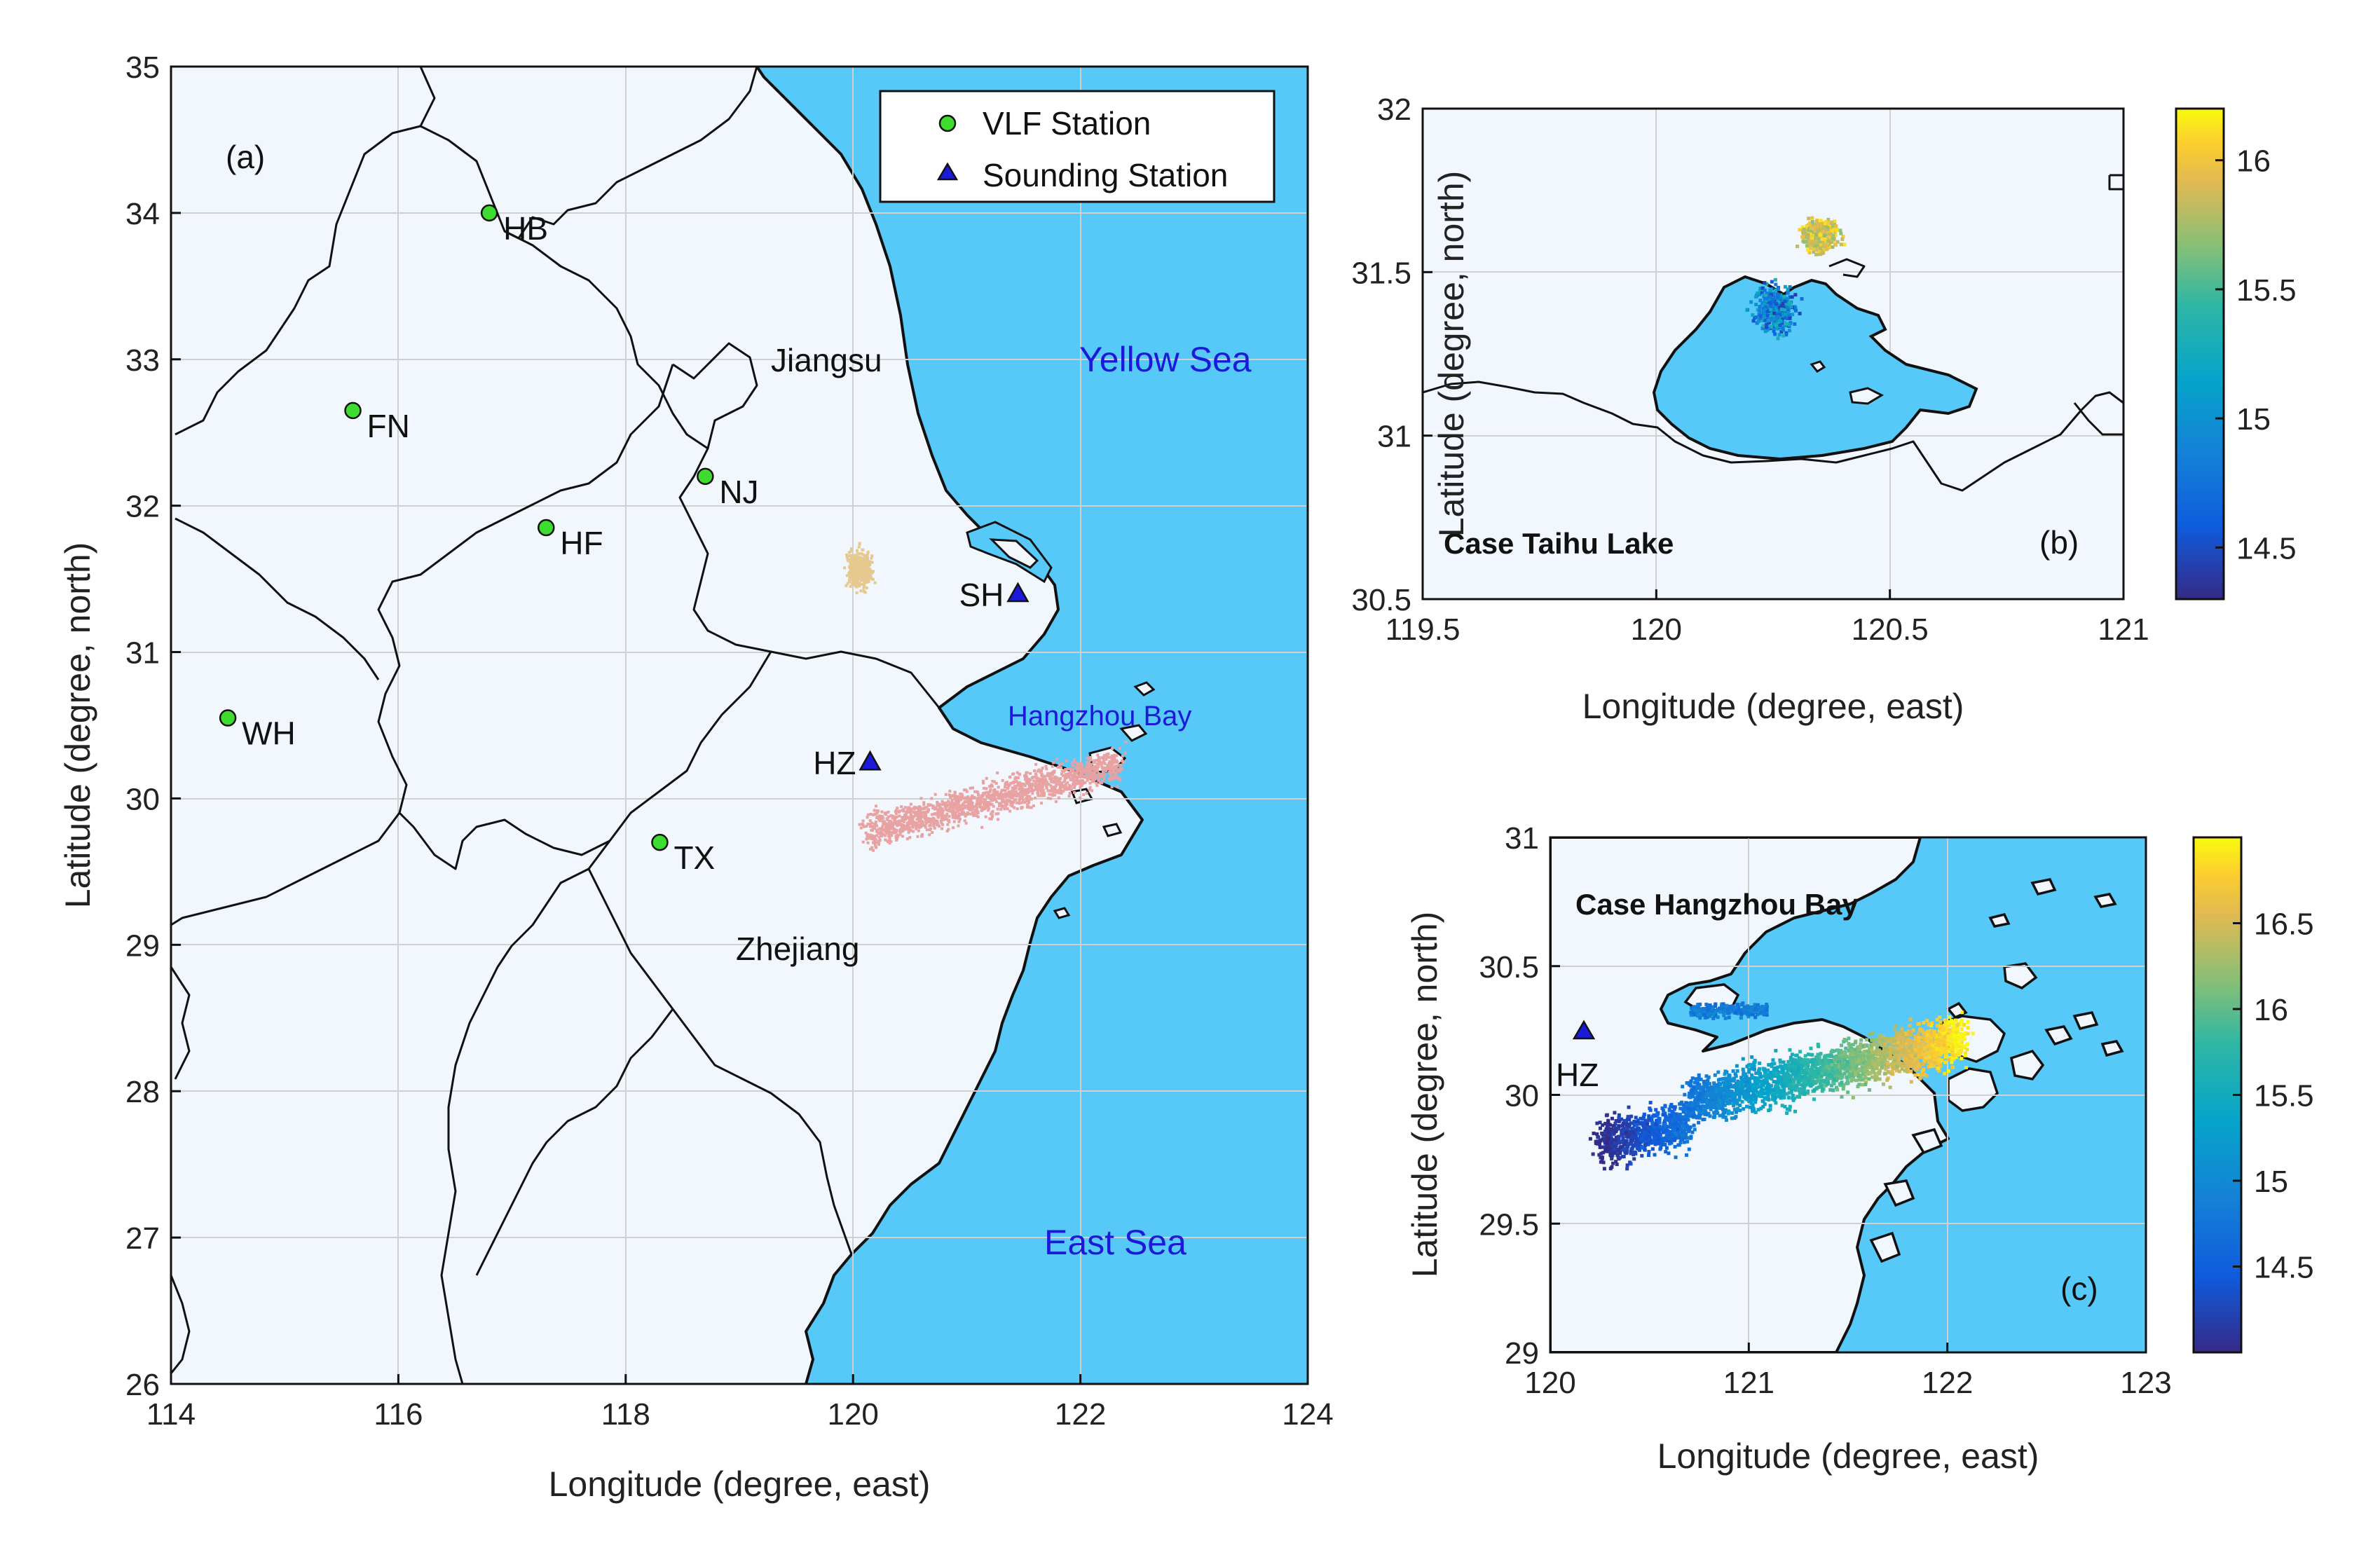  Describe the element at coordinates (1381, 600) in the screenshot. I see `panel-b-ytick-label: 30.5` at that location.